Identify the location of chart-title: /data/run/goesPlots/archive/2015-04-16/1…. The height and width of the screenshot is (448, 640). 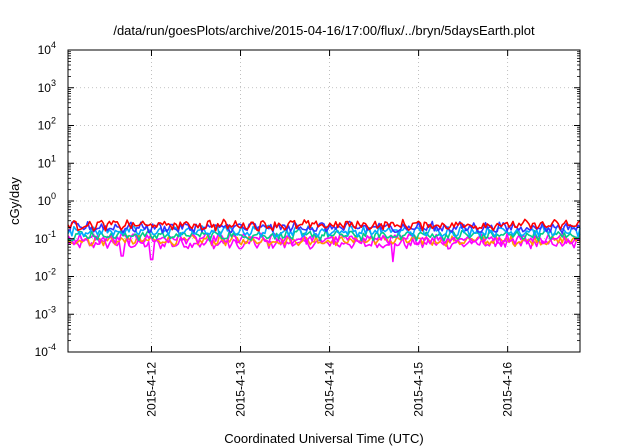
(324, 30).